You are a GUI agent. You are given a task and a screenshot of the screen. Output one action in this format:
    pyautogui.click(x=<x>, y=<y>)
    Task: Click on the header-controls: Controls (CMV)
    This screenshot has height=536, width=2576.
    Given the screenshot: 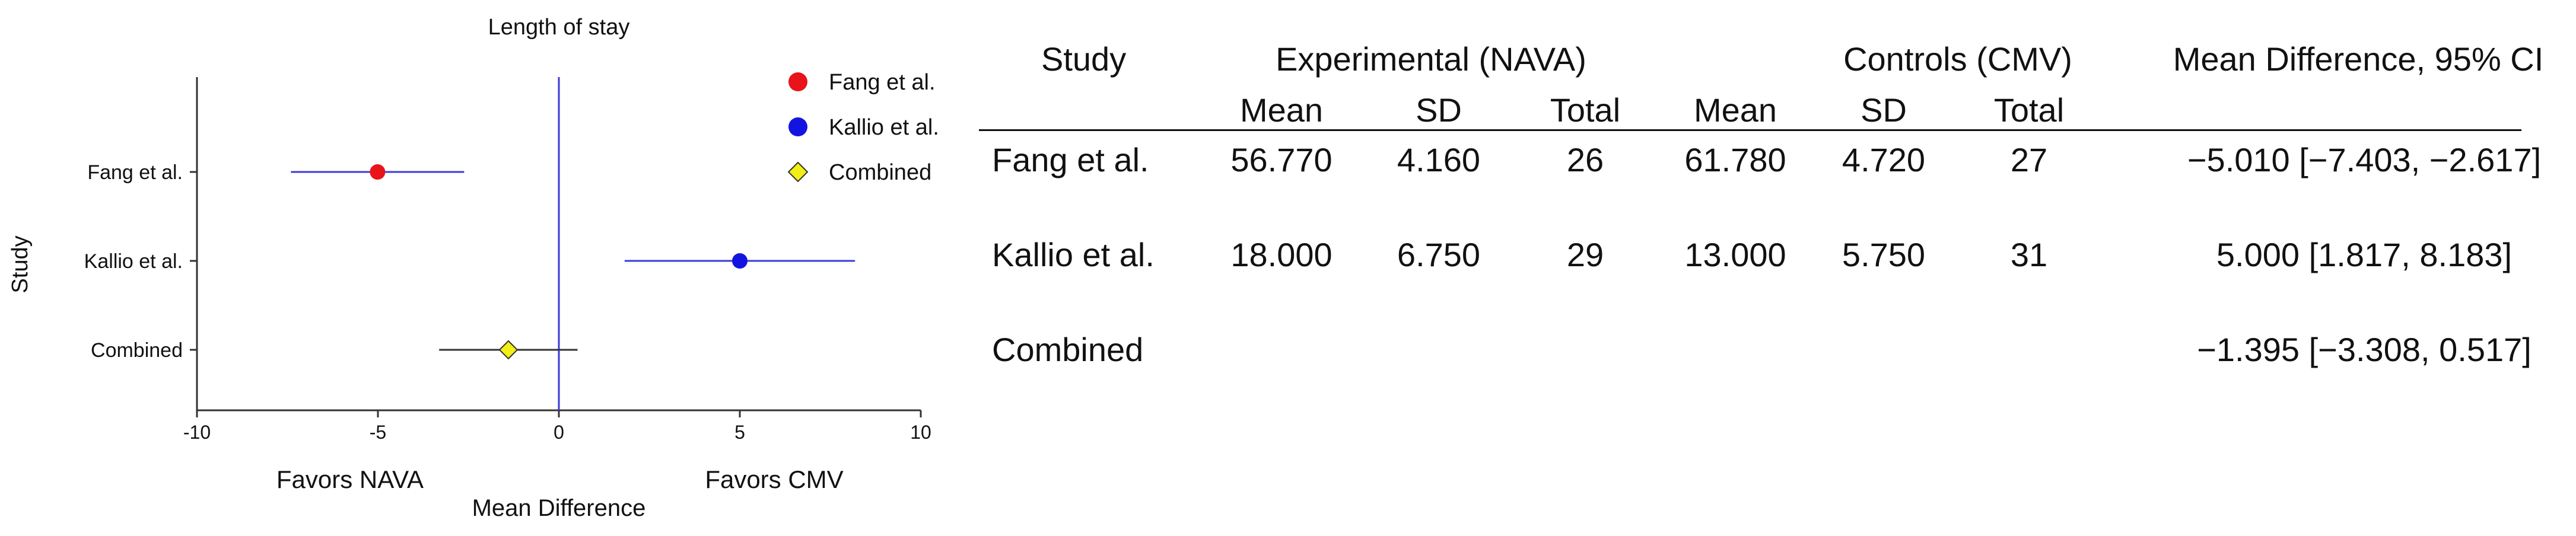 What is the action you would take?
    pyautogui.click(x=1957, y=59)
    